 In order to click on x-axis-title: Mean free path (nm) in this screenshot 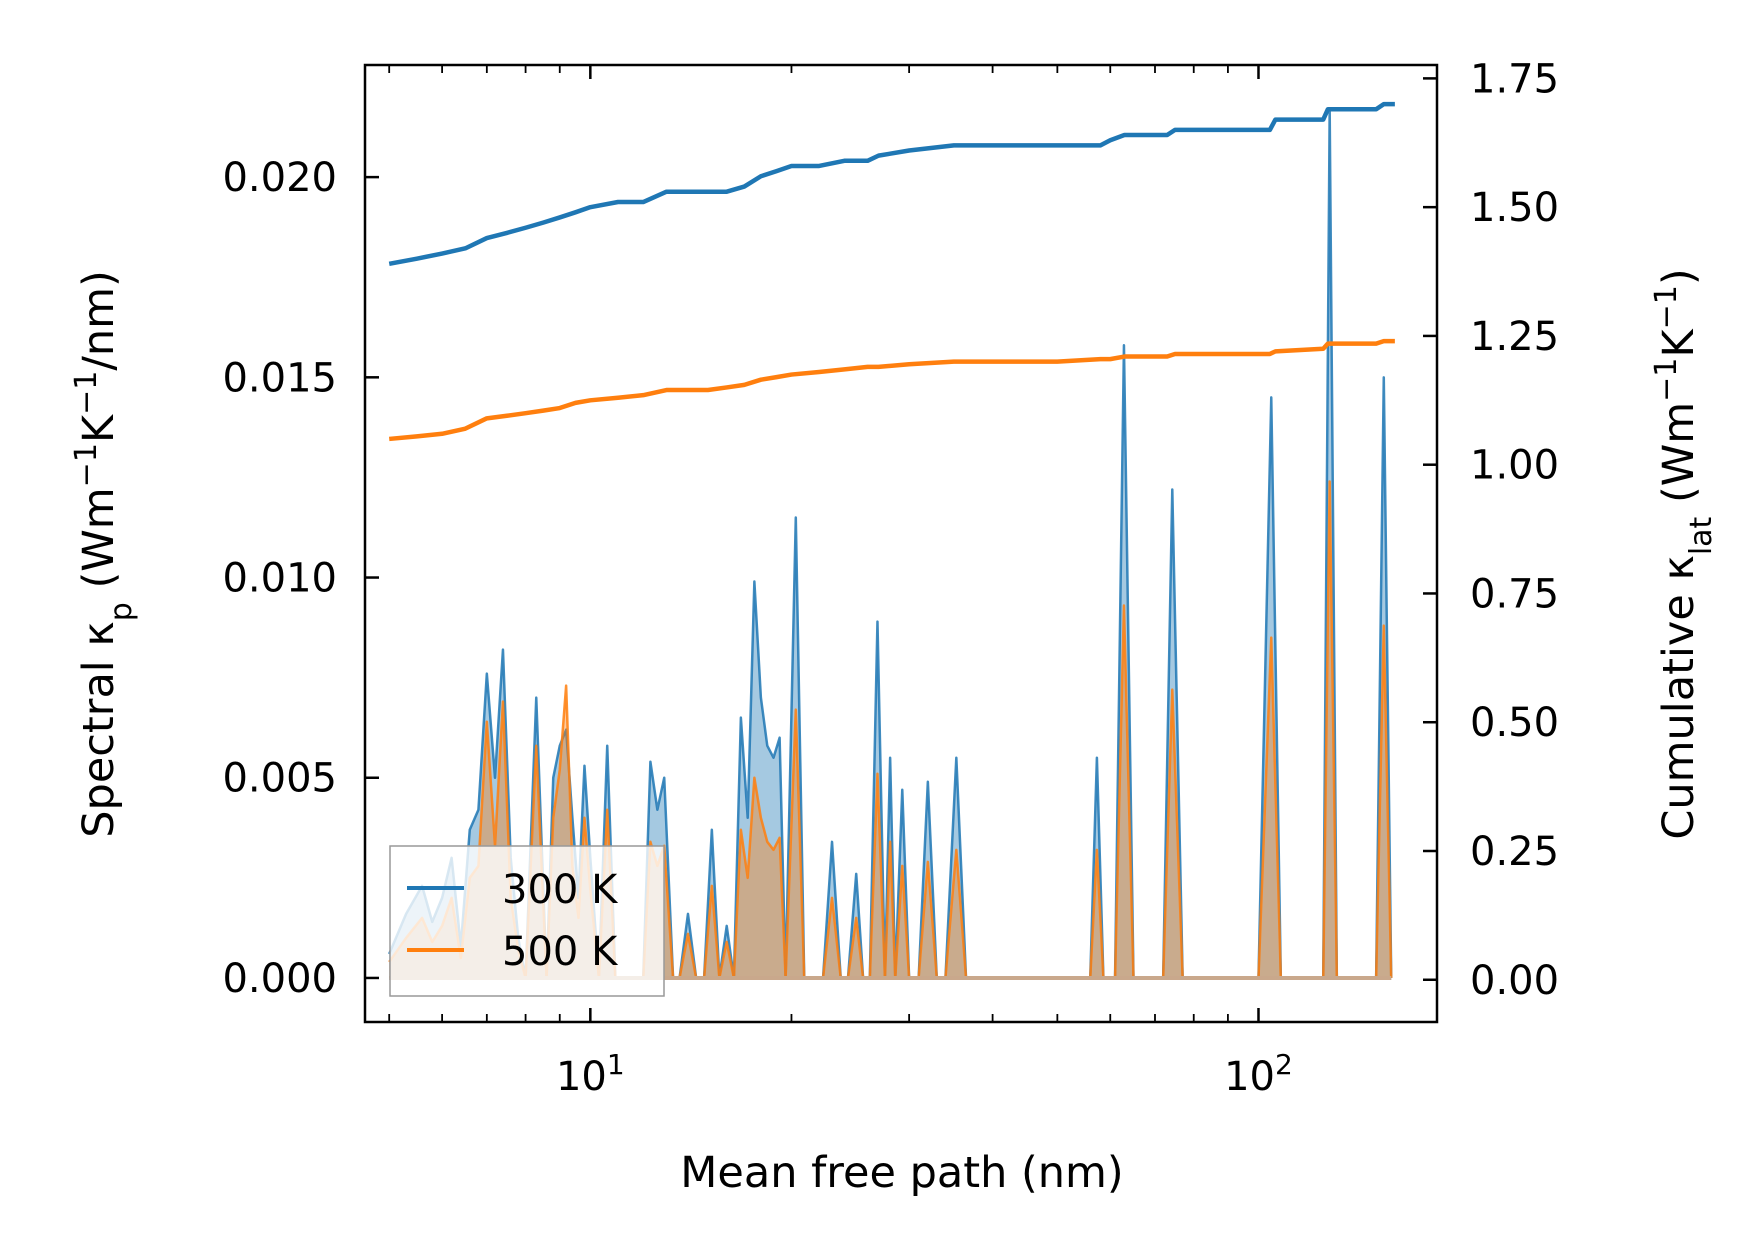, I will do `click(901, 1173)`.